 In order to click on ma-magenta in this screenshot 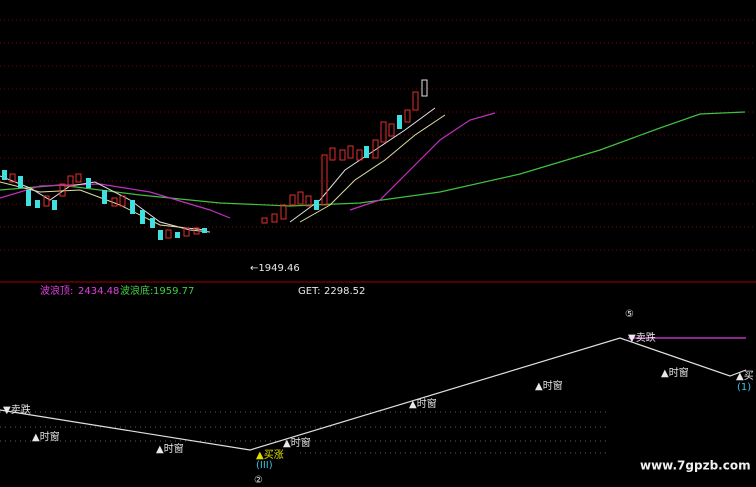, I will do `click(115, 201)`.